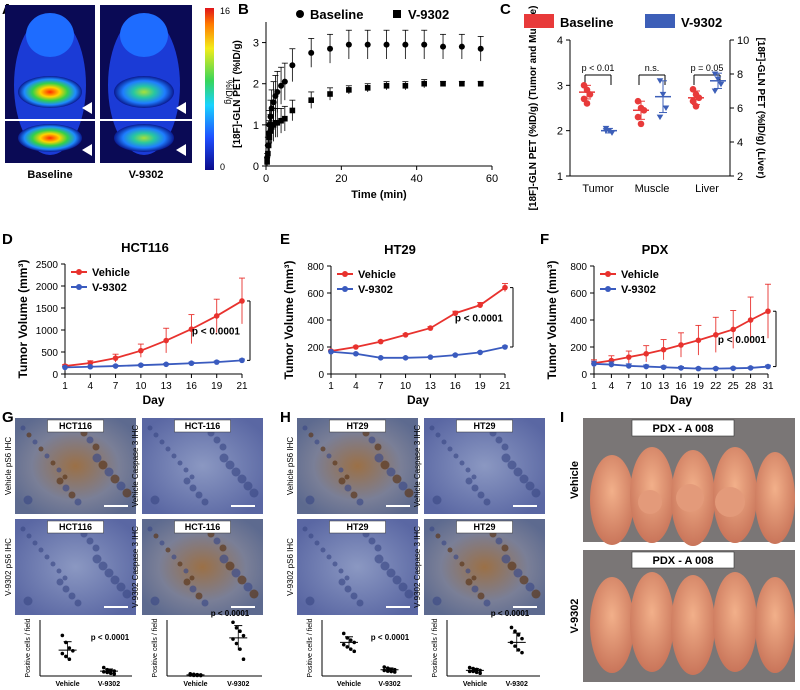  What do you see at coordinates (8, 417) in the screenshot?
I see `panel-letter: G` at bounding box center [8, 417].